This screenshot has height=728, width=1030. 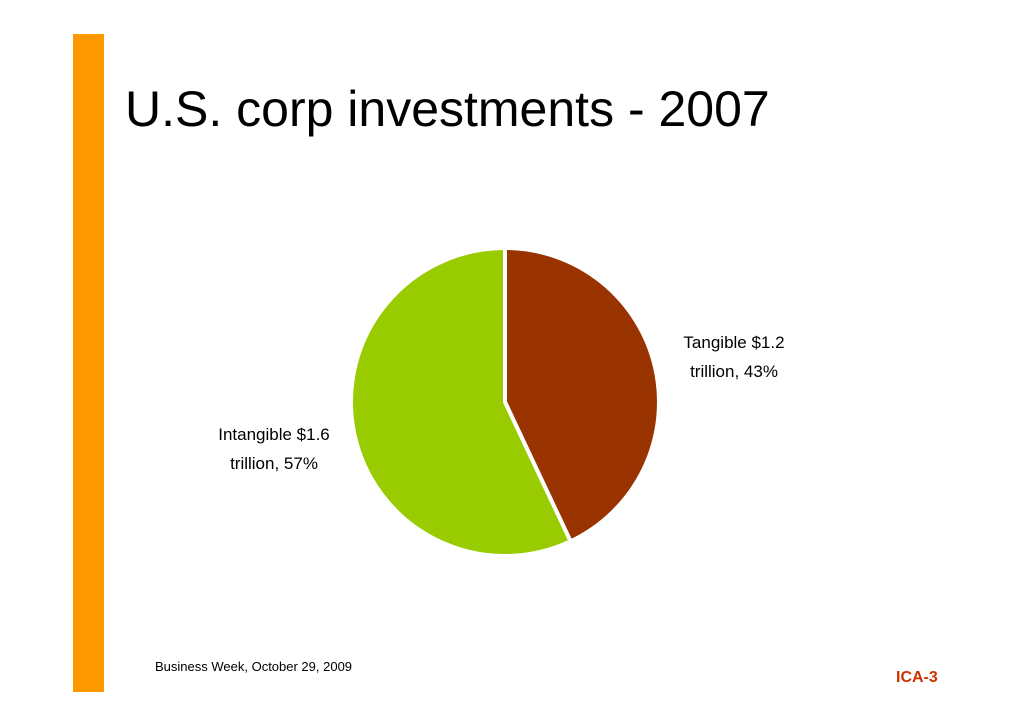 I want to click on slide-title: U.S. corp investments - 2007, so click(x=447, y=109).